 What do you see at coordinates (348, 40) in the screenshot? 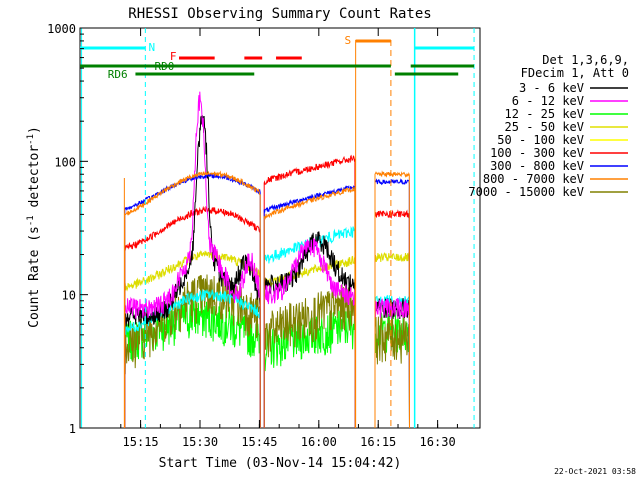
I see `saa-flag-label: S` at bounding box center [348, 40].